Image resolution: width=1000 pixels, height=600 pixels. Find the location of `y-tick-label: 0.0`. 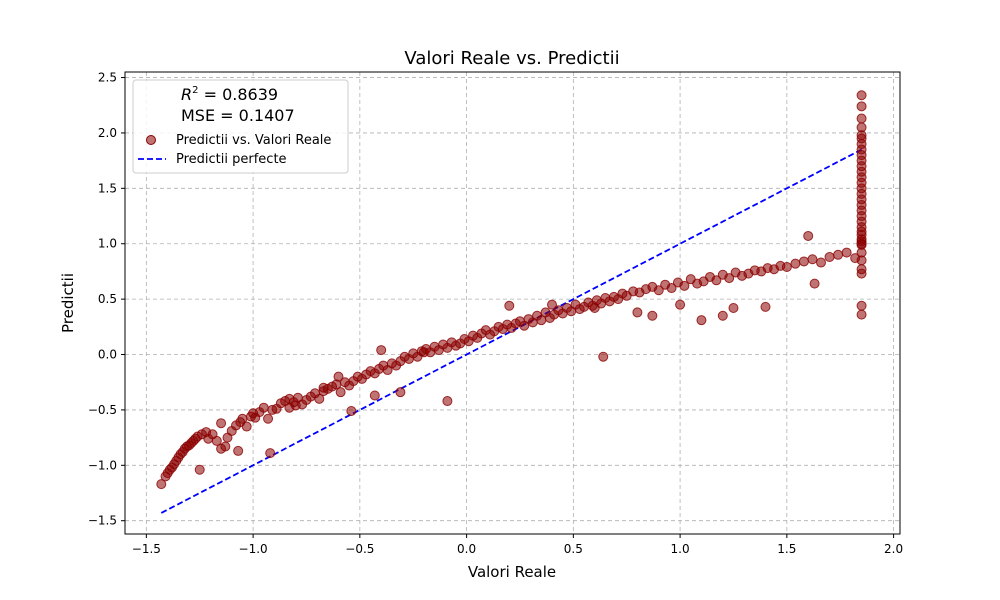

y-tick-label: 0.0 is located at coordinates (107, 355).